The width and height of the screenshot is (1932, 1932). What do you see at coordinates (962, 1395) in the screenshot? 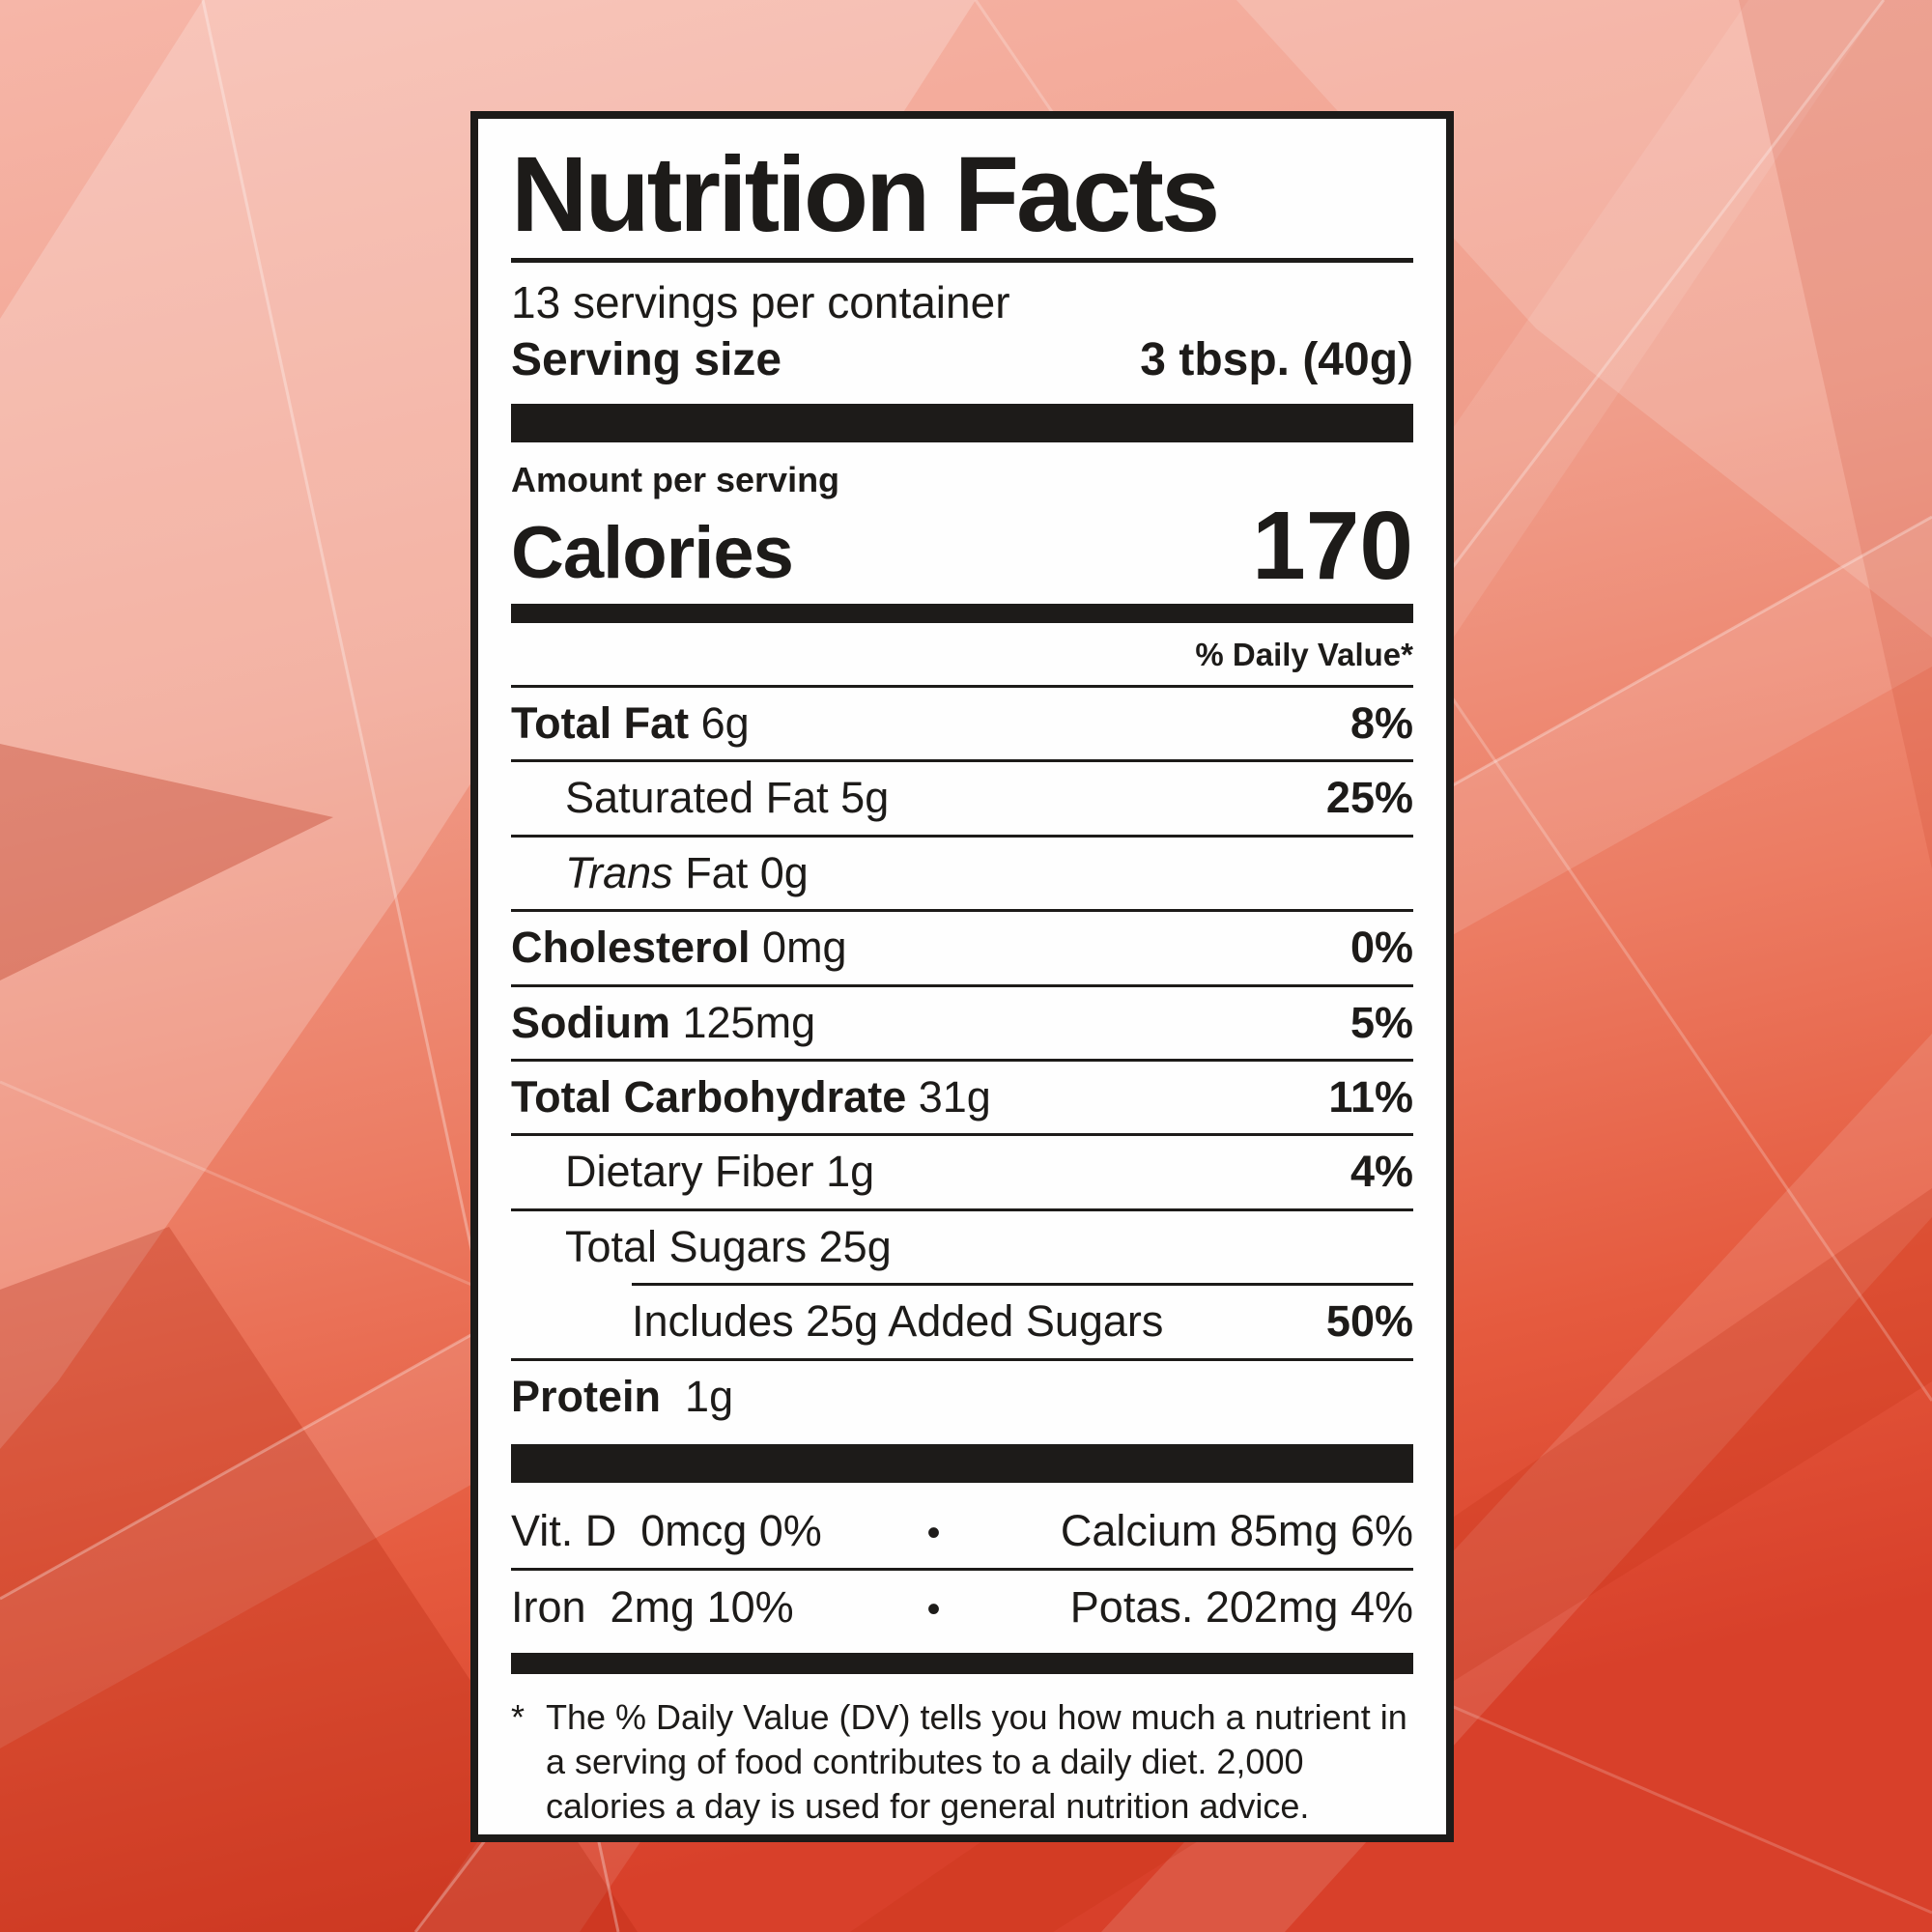
I see `nutrient-row: Protein 1g` at bounding box center [962, 1395].